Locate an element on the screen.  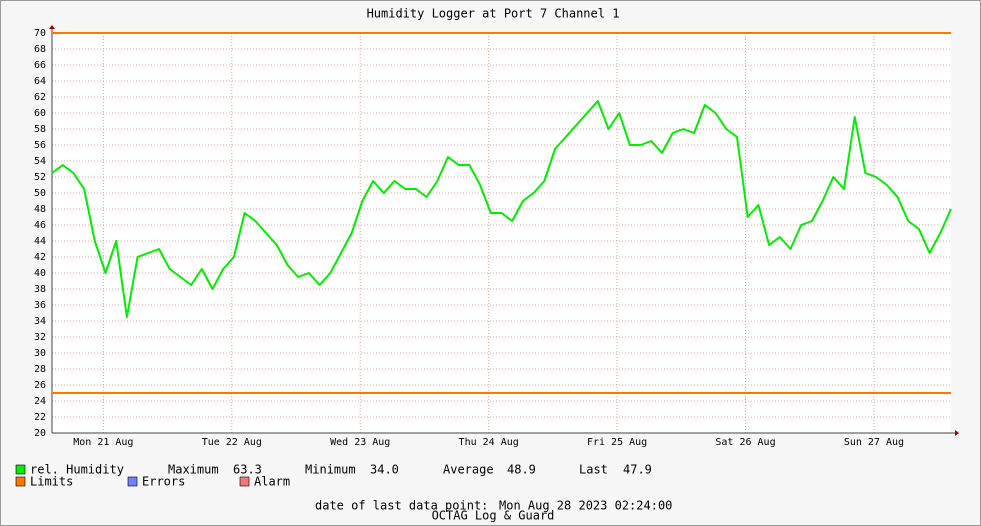
y-tick-label: 22 is located at coordinates (40, 417).